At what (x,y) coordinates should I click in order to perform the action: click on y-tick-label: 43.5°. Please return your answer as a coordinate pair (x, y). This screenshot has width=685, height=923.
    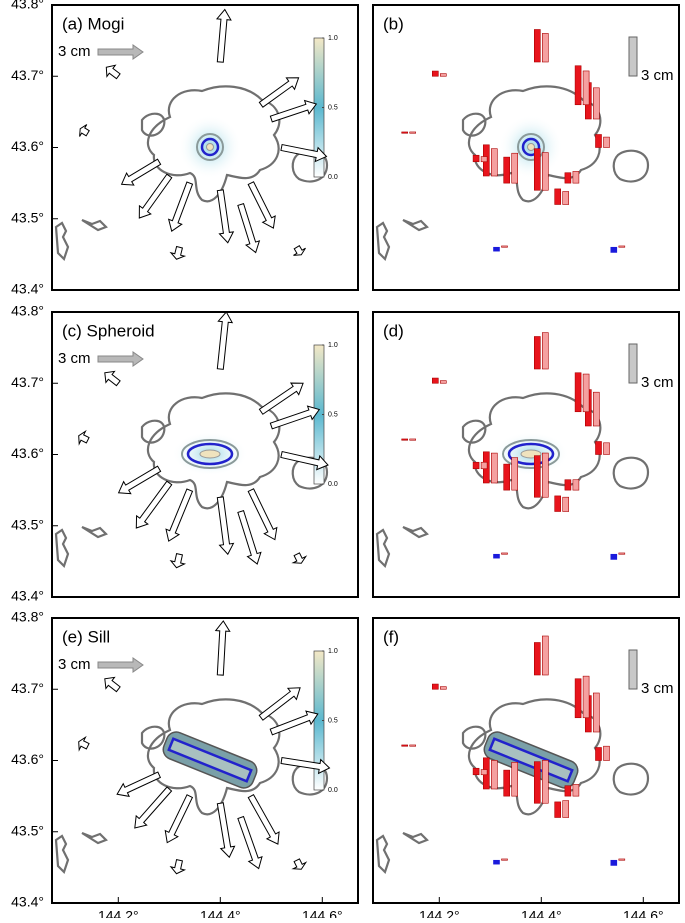
    Looking at the image, I should click on (27, 524).